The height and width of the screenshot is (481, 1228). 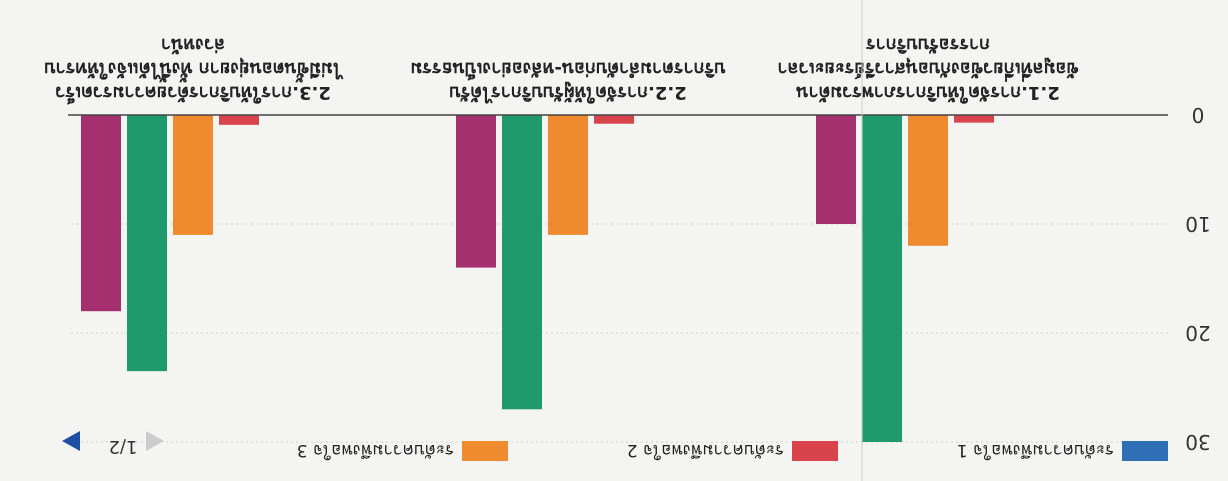 What do you see at coordinates (927, 69) in the screenshot?
I see `category-label: ข้อมูลที่เกี่ยวข้องกับอนุสาวรีย์ระยะเวลา` at bounding box center [927, 69].